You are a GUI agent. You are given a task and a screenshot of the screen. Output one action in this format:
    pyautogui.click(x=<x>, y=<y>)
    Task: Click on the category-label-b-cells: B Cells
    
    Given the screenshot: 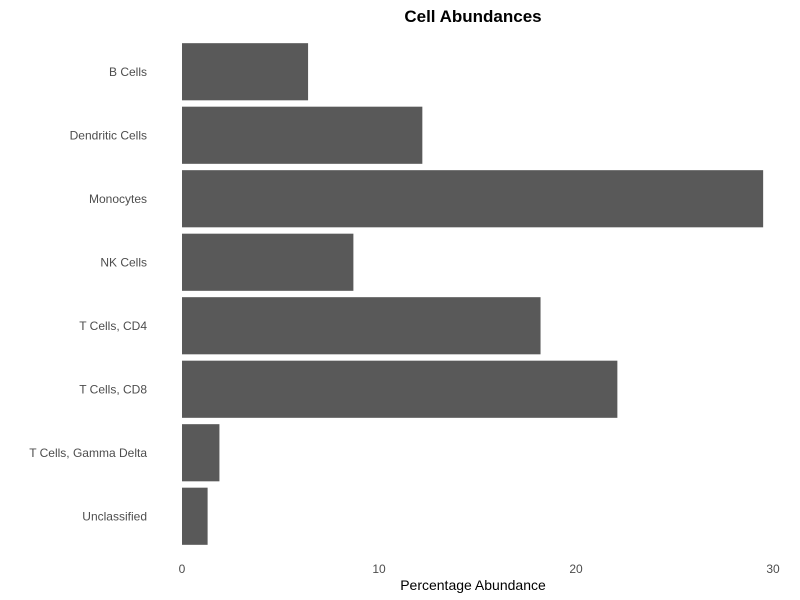 What is the action you would take?
    pyautogui.click(x=128, y=72)
    